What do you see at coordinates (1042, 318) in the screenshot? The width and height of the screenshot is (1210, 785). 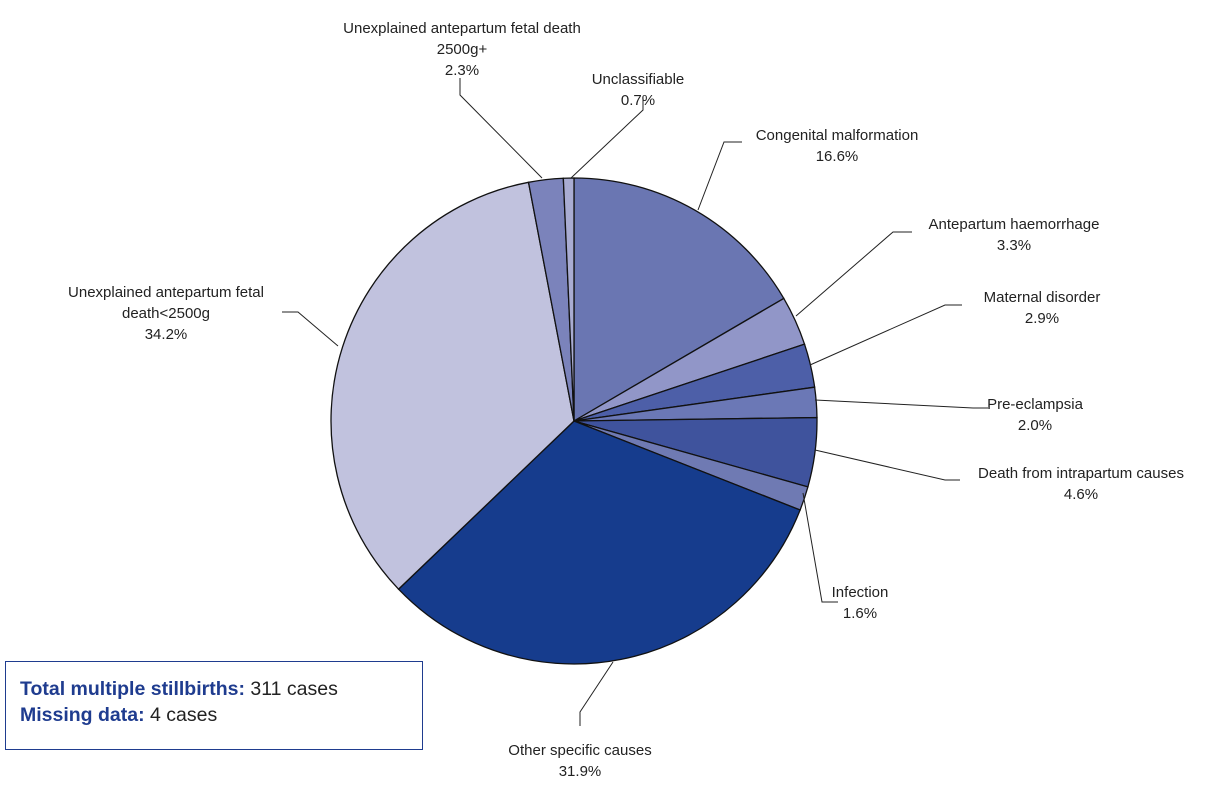 I see `slice-value-label: 2.9%` at bounding box center [1042, 318].